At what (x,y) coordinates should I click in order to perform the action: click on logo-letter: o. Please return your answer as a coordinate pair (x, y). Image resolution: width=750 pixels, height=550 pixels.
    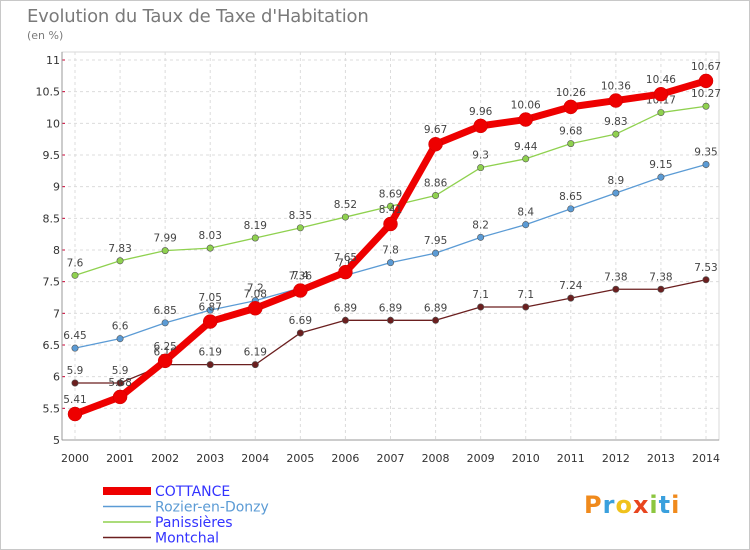
    Looking at the image, I should click on (624, 505).